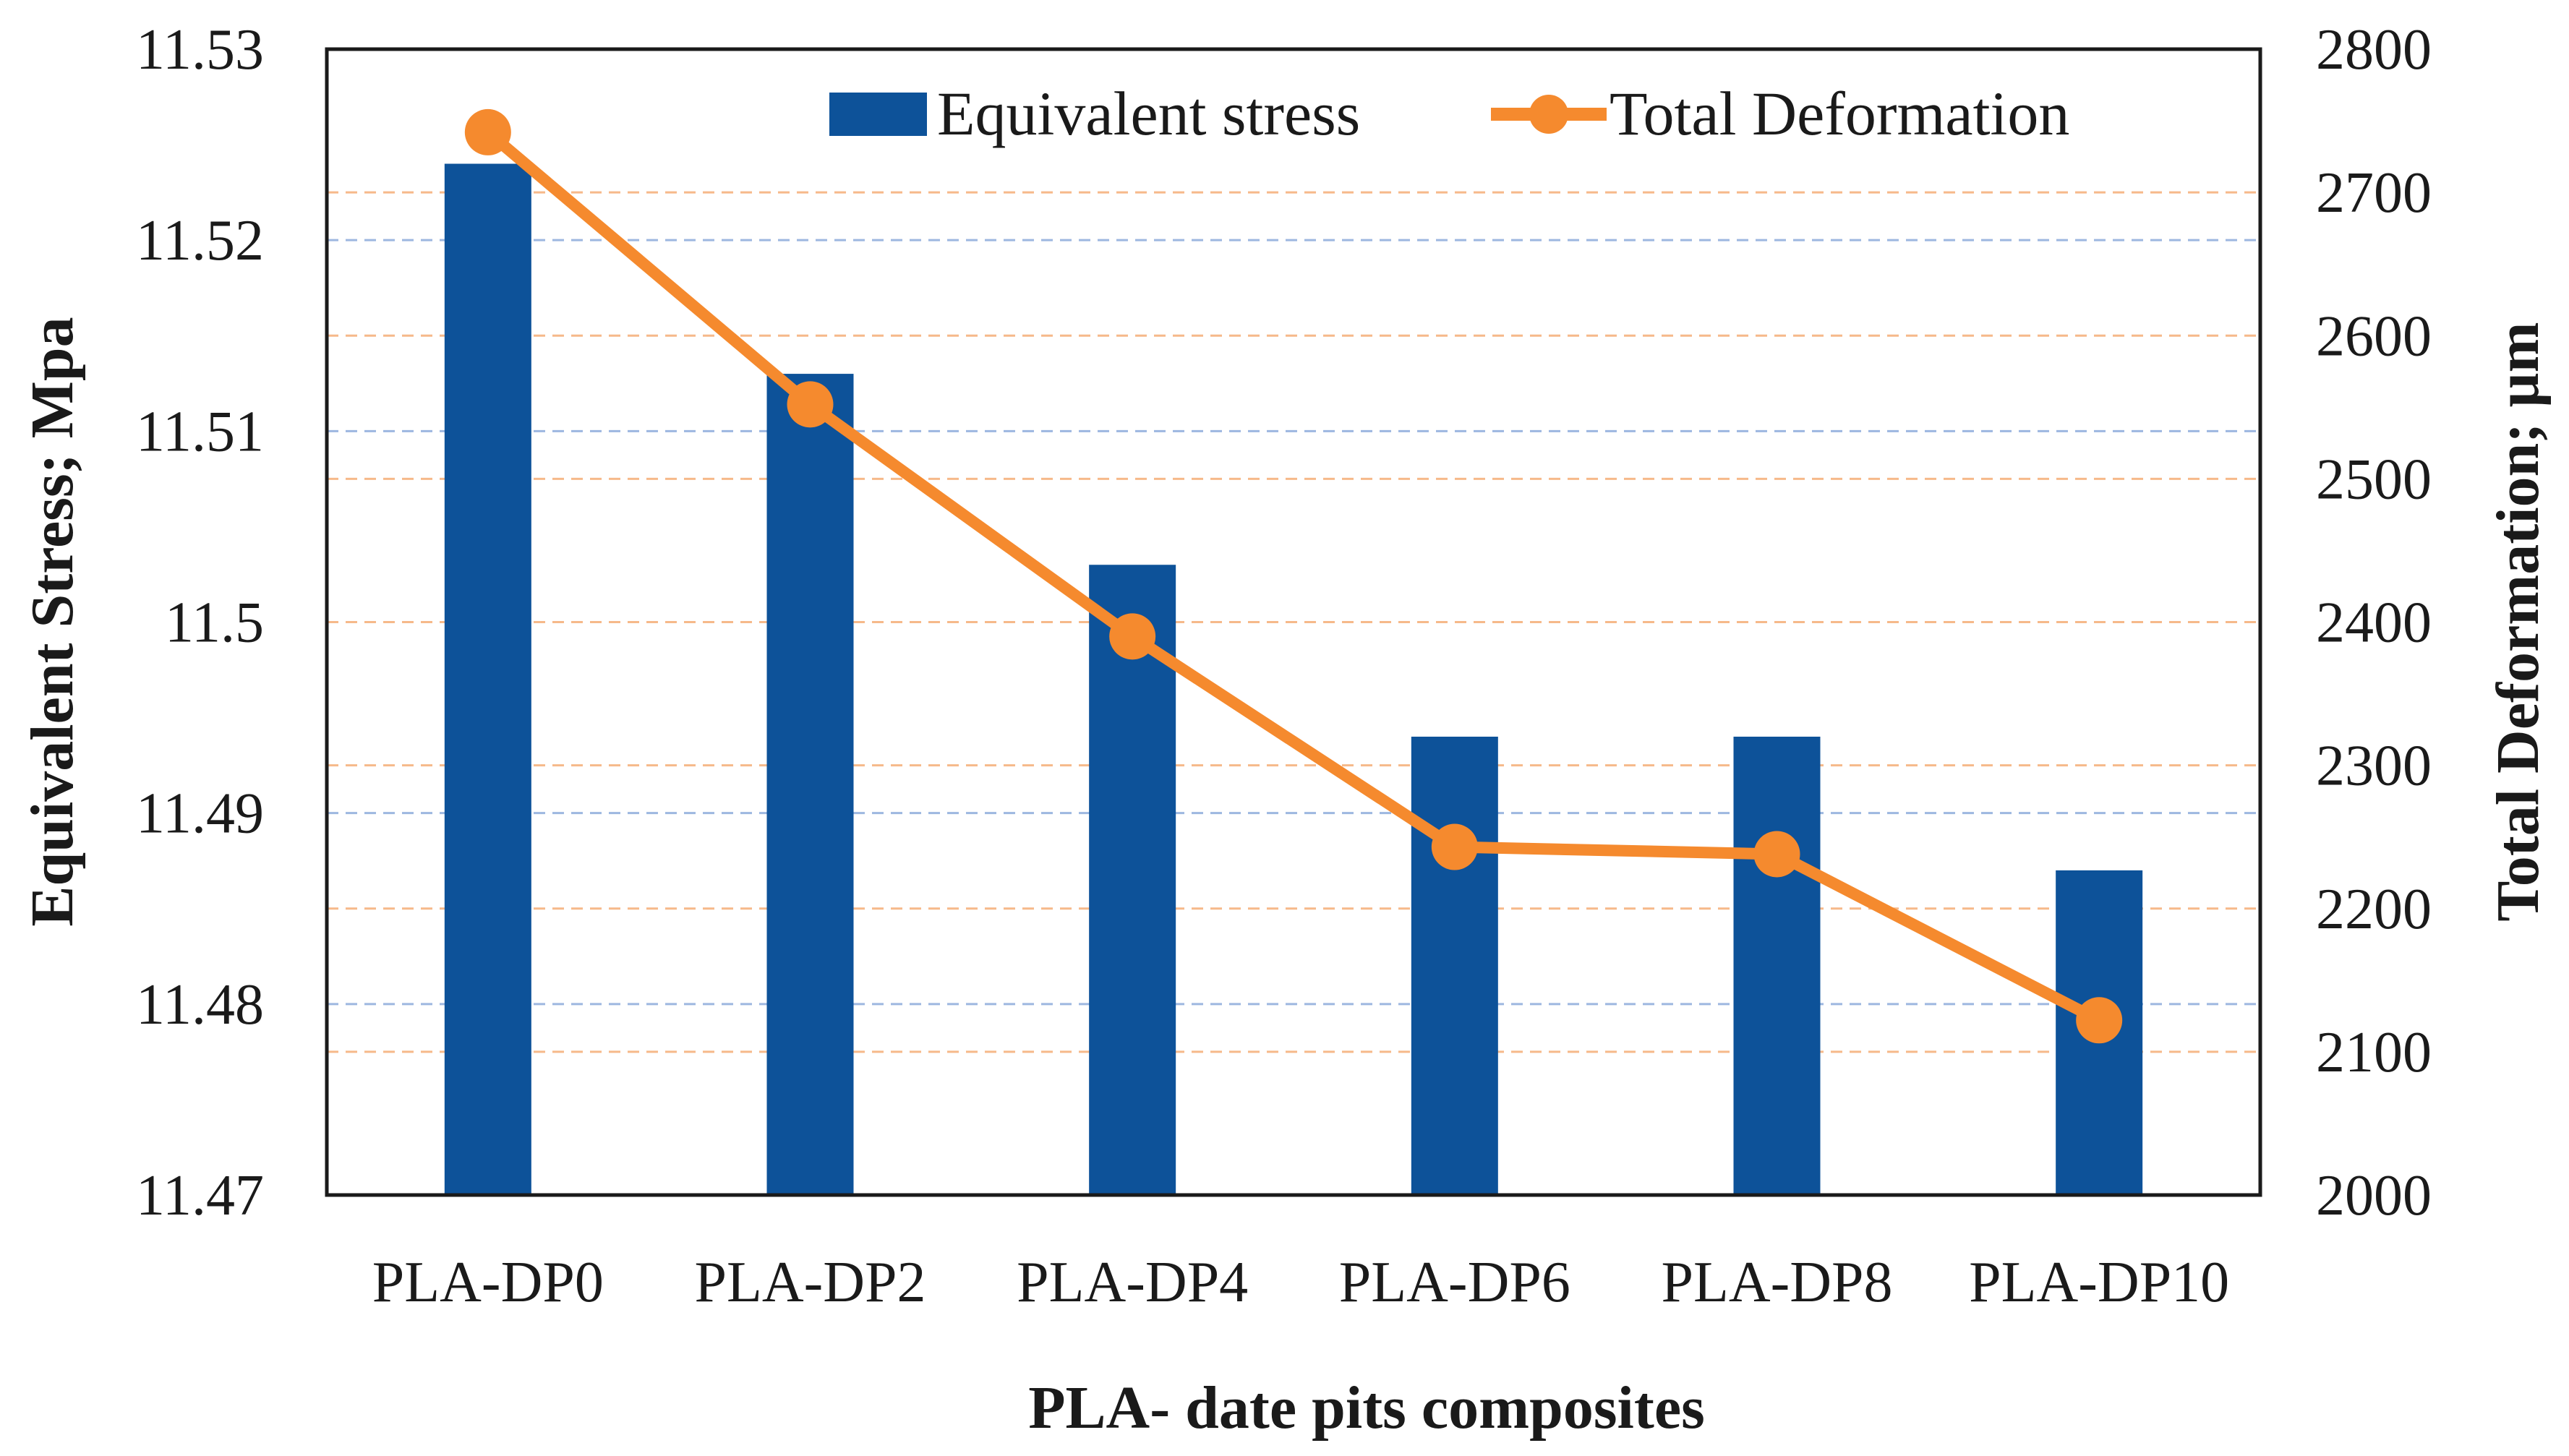 This screenshot has width=2569, height=1456. I want to click on point-pla-dp10, so click(2099, 1020).